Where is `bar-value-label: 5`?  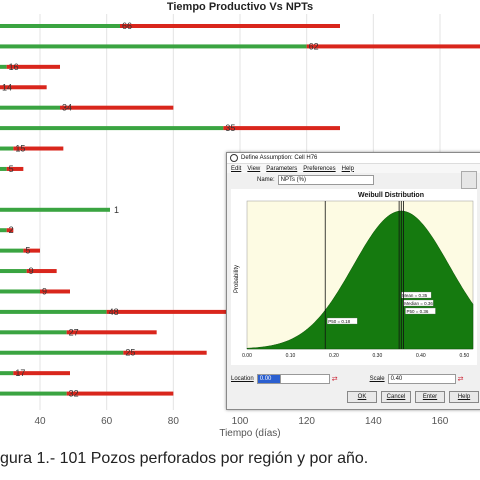
bar-value-label: 5 is located at coordinates (11, 169).